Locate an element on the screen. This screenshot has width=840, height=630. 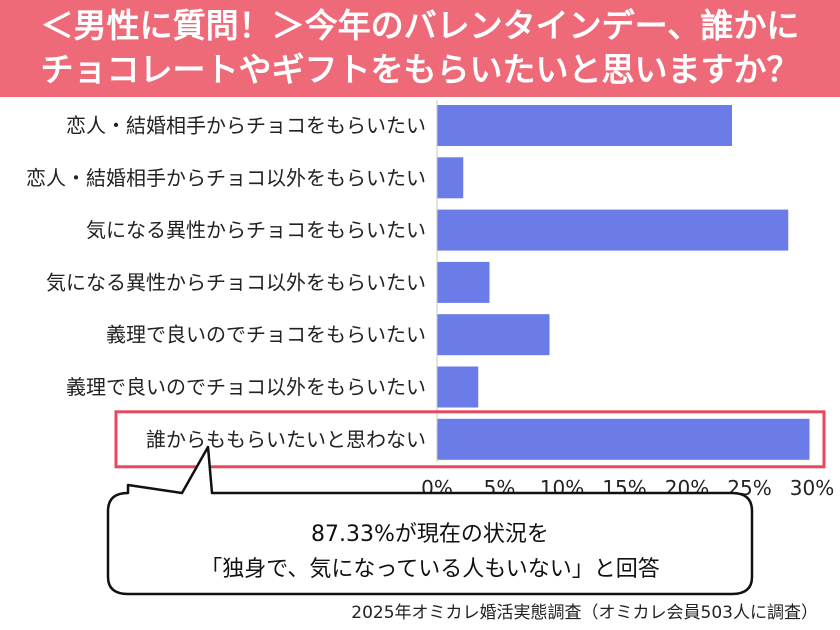
title-line-1: ＜男性に質問！＞今年のバレンタインデー、誰かに is located at coordinates (420, 25).